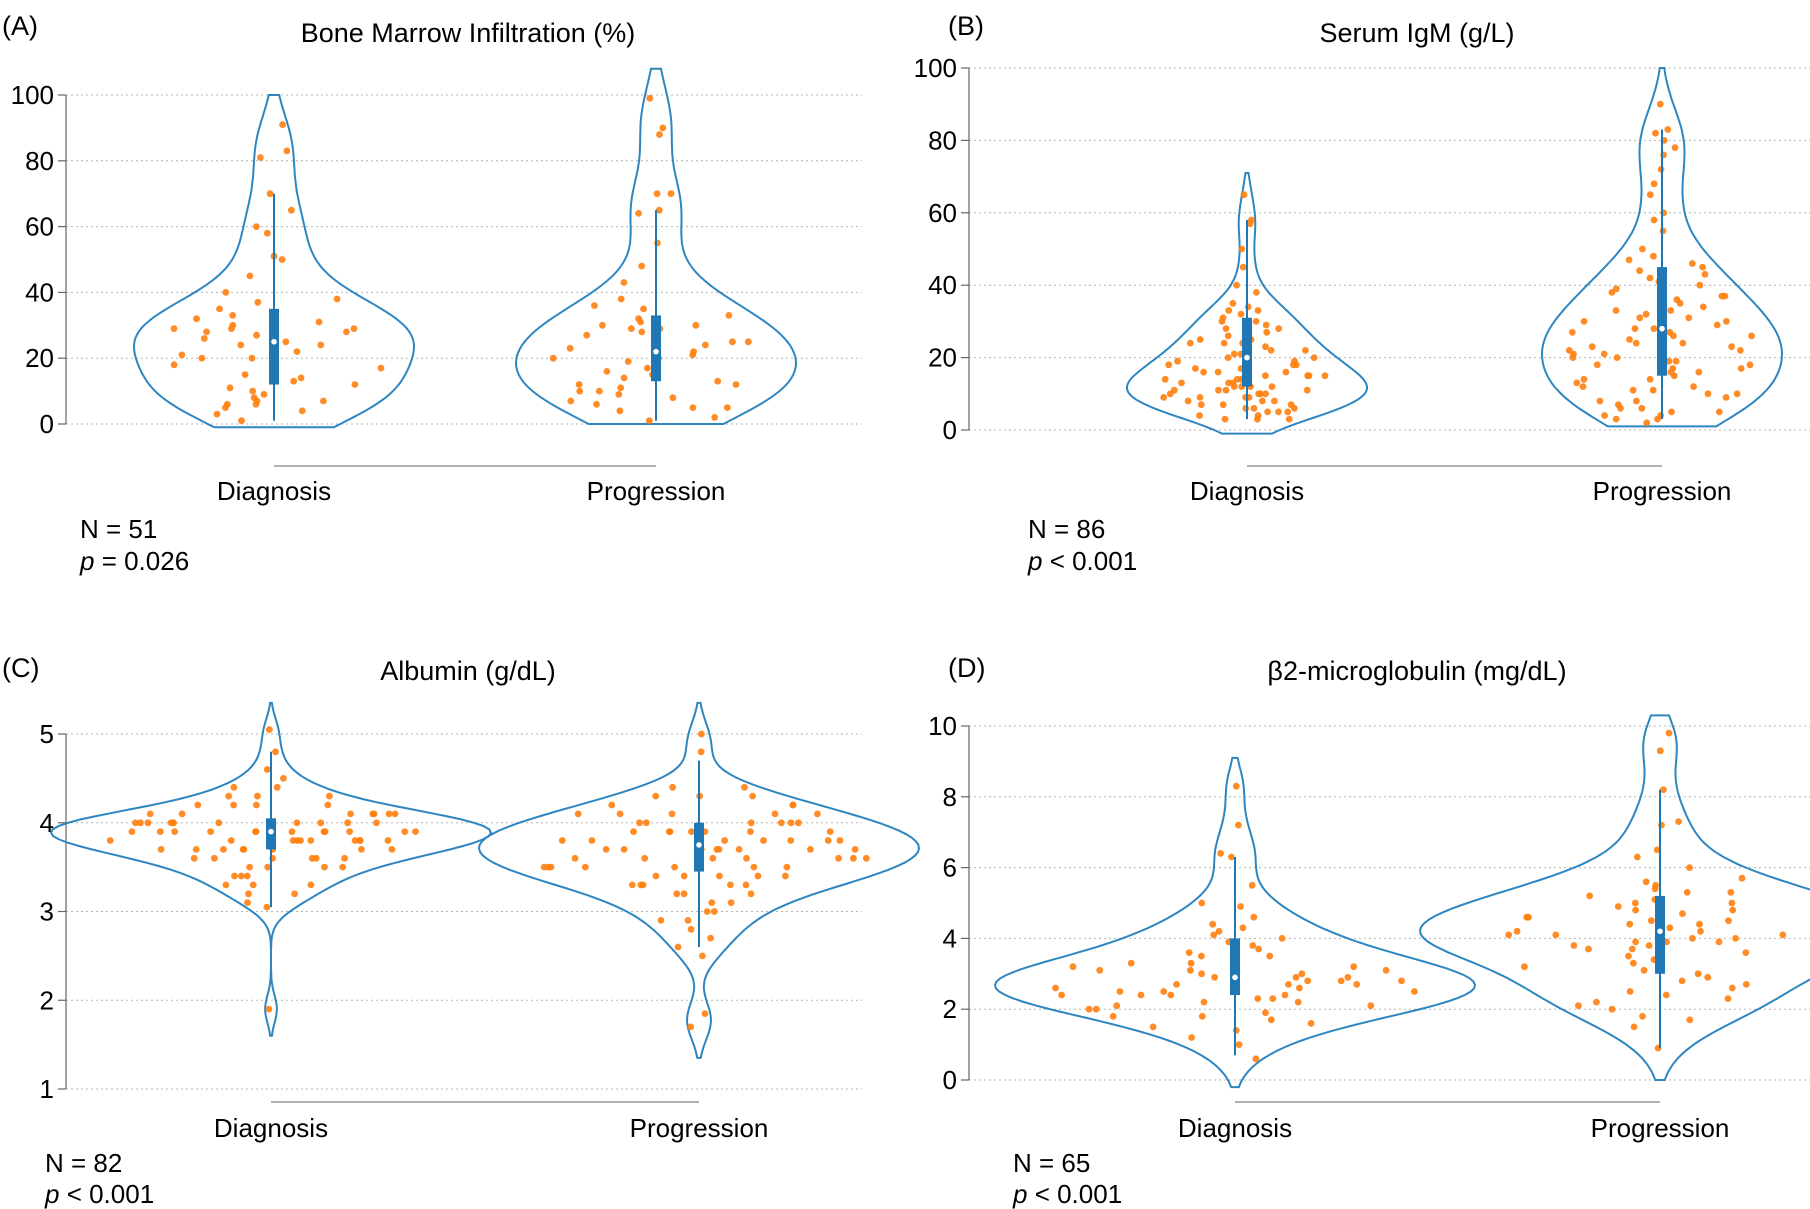 The width and height of the screenshot is (1810, 1209). I want to click on y-tick-label: 8, so click(950, 797).